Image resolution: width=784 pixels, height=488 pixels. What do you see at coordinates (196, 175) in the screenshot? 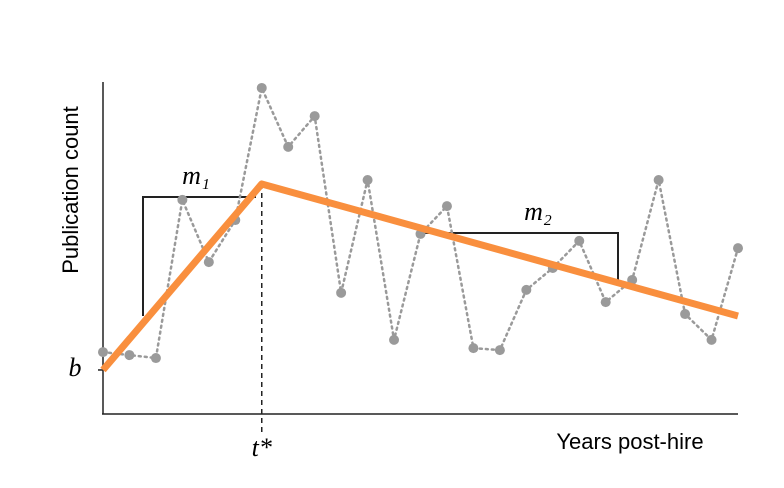
I see `annotation: m₁` at bounding box center [196, 175].